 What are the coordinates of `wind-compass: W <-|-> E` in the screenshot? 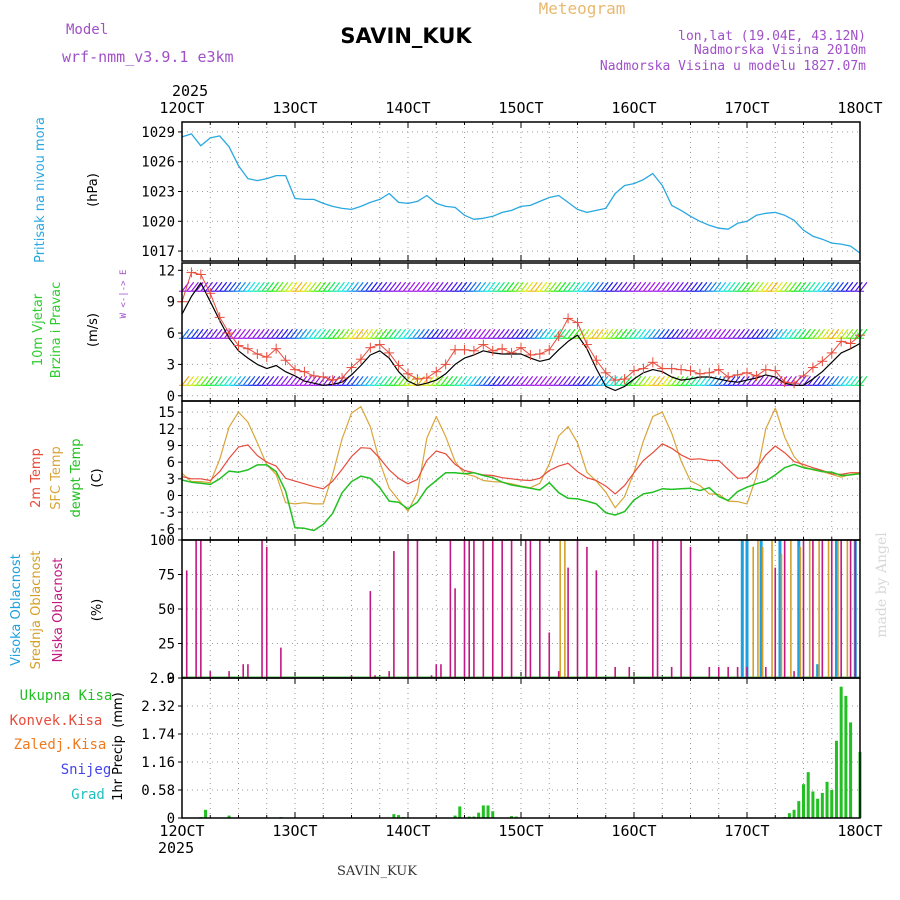 It's located at (124, 294).